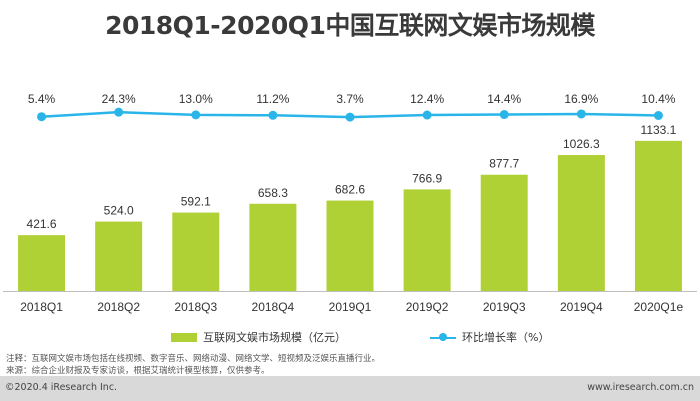 The image size is (700, 401). I want to click on bar-2019Q2, so click(427, 240).